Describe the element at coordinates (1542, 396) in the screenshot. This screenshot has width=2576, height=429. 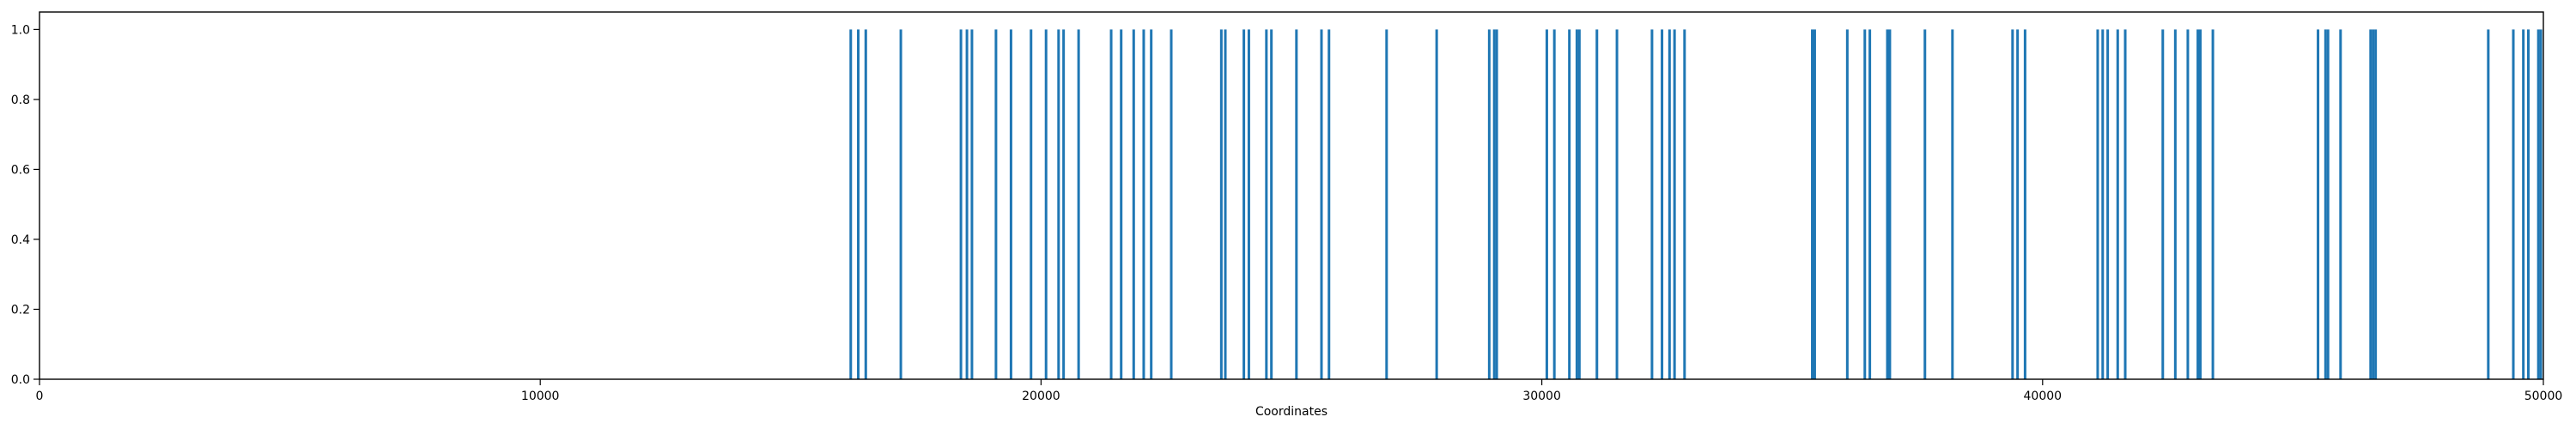
I see `x-tick-label: 30000` at that location.